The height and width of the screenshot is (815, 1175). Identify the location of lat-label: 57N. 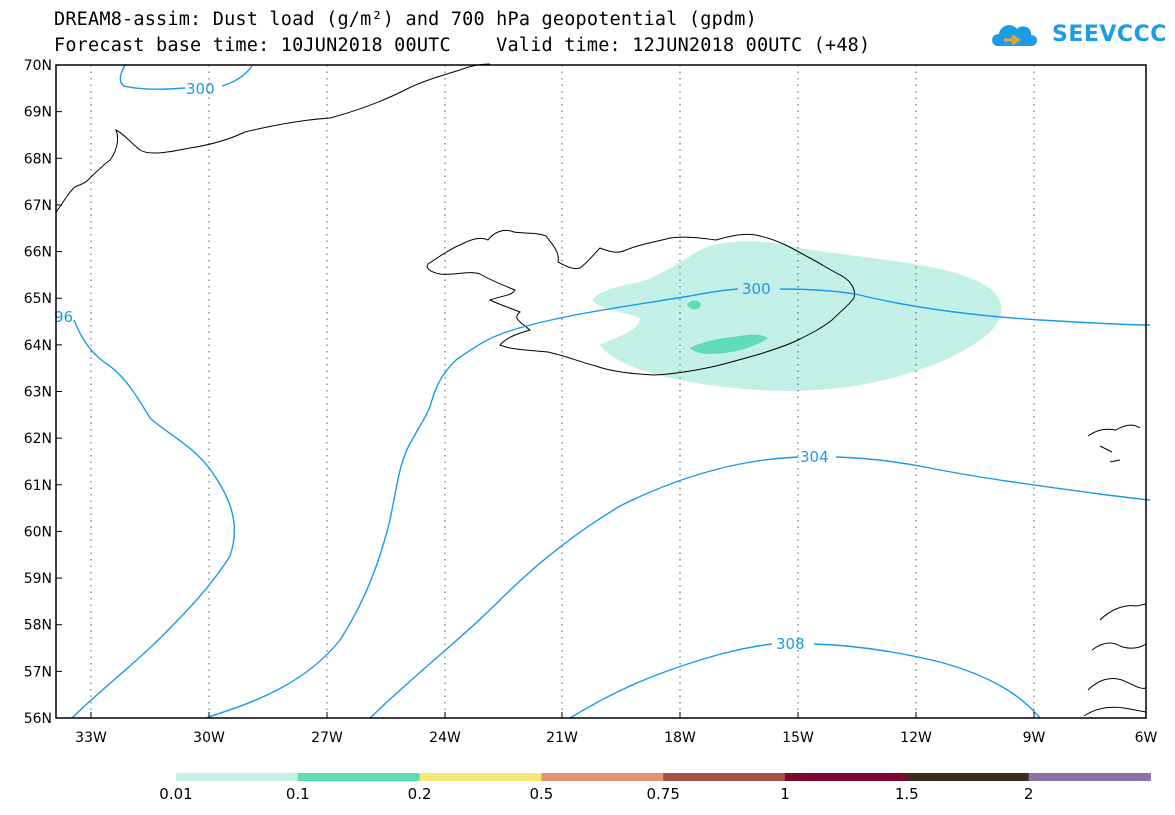
(38, 672).